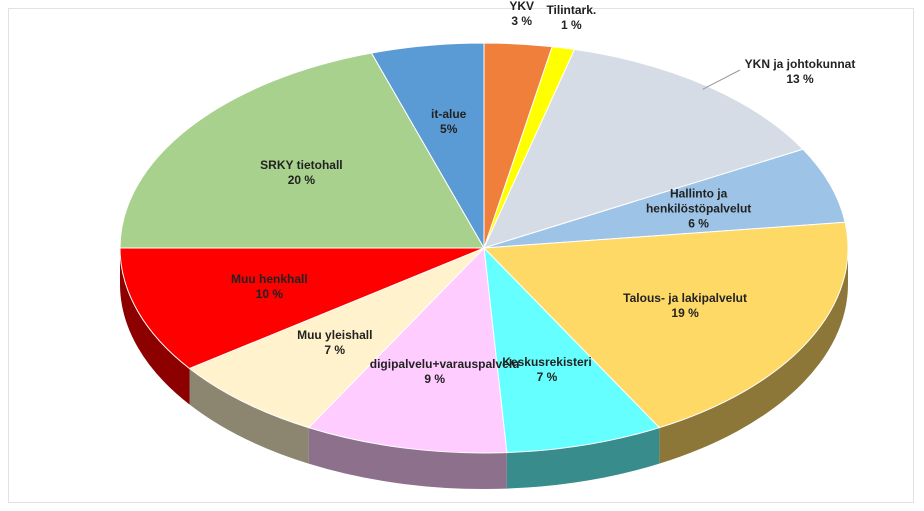 The width and height of the screenshot is (924, 511). I want to click on data-label: Muu henkhall 10 %, so click(269, 287).